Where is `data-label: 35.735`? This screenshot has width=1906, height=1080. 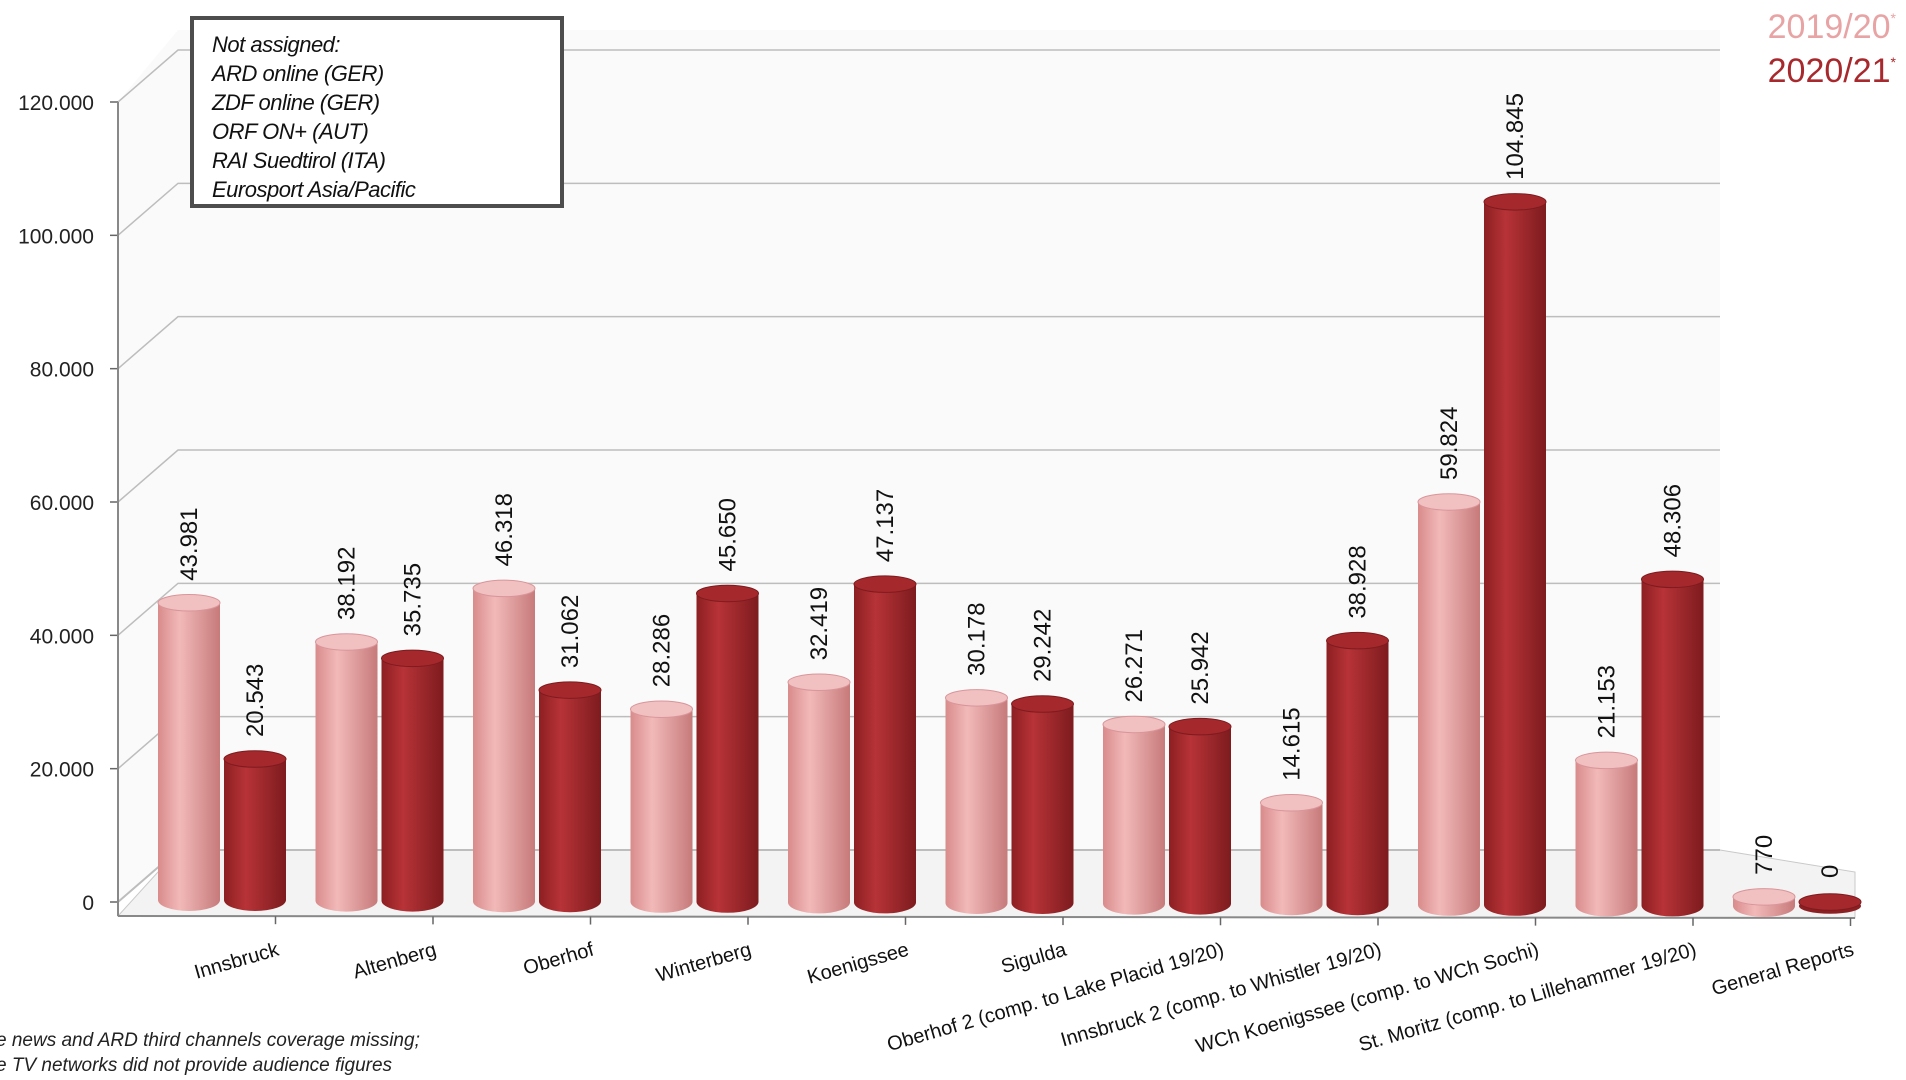
data-label: 35.735 is located at coordinates (413, 599).